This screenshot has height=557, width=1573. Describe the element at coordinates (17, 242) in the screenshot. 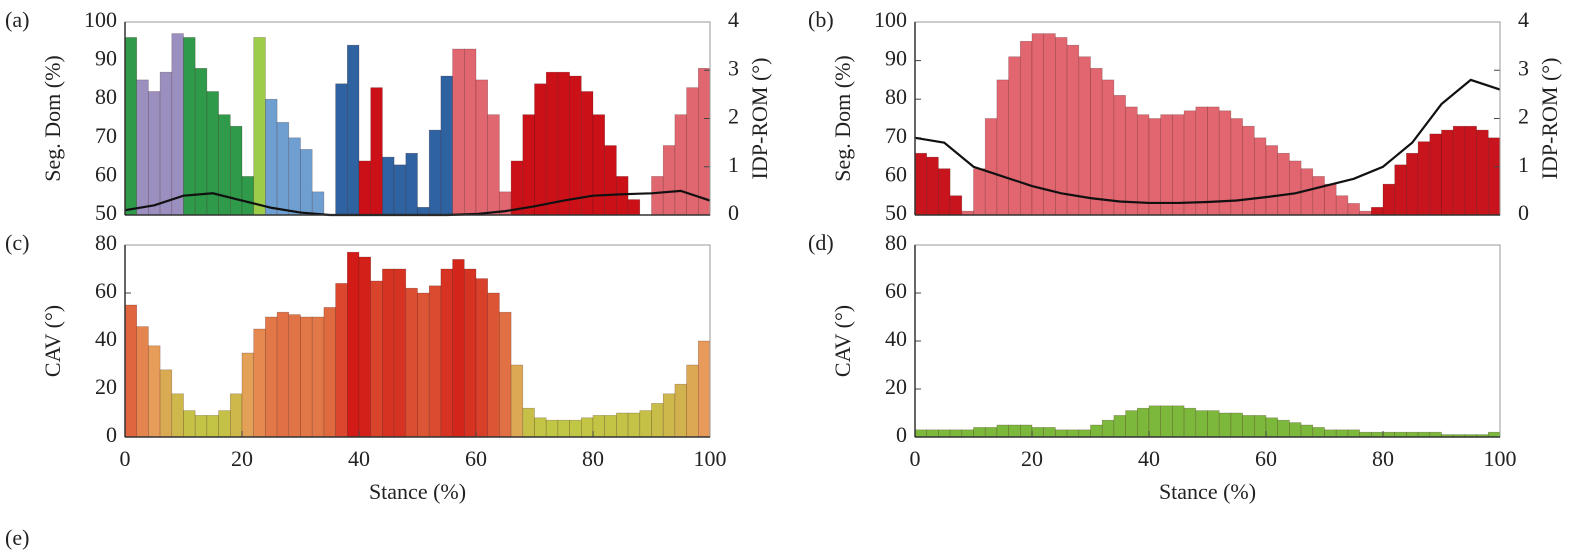

I see `panel-label: (c)` at that location.